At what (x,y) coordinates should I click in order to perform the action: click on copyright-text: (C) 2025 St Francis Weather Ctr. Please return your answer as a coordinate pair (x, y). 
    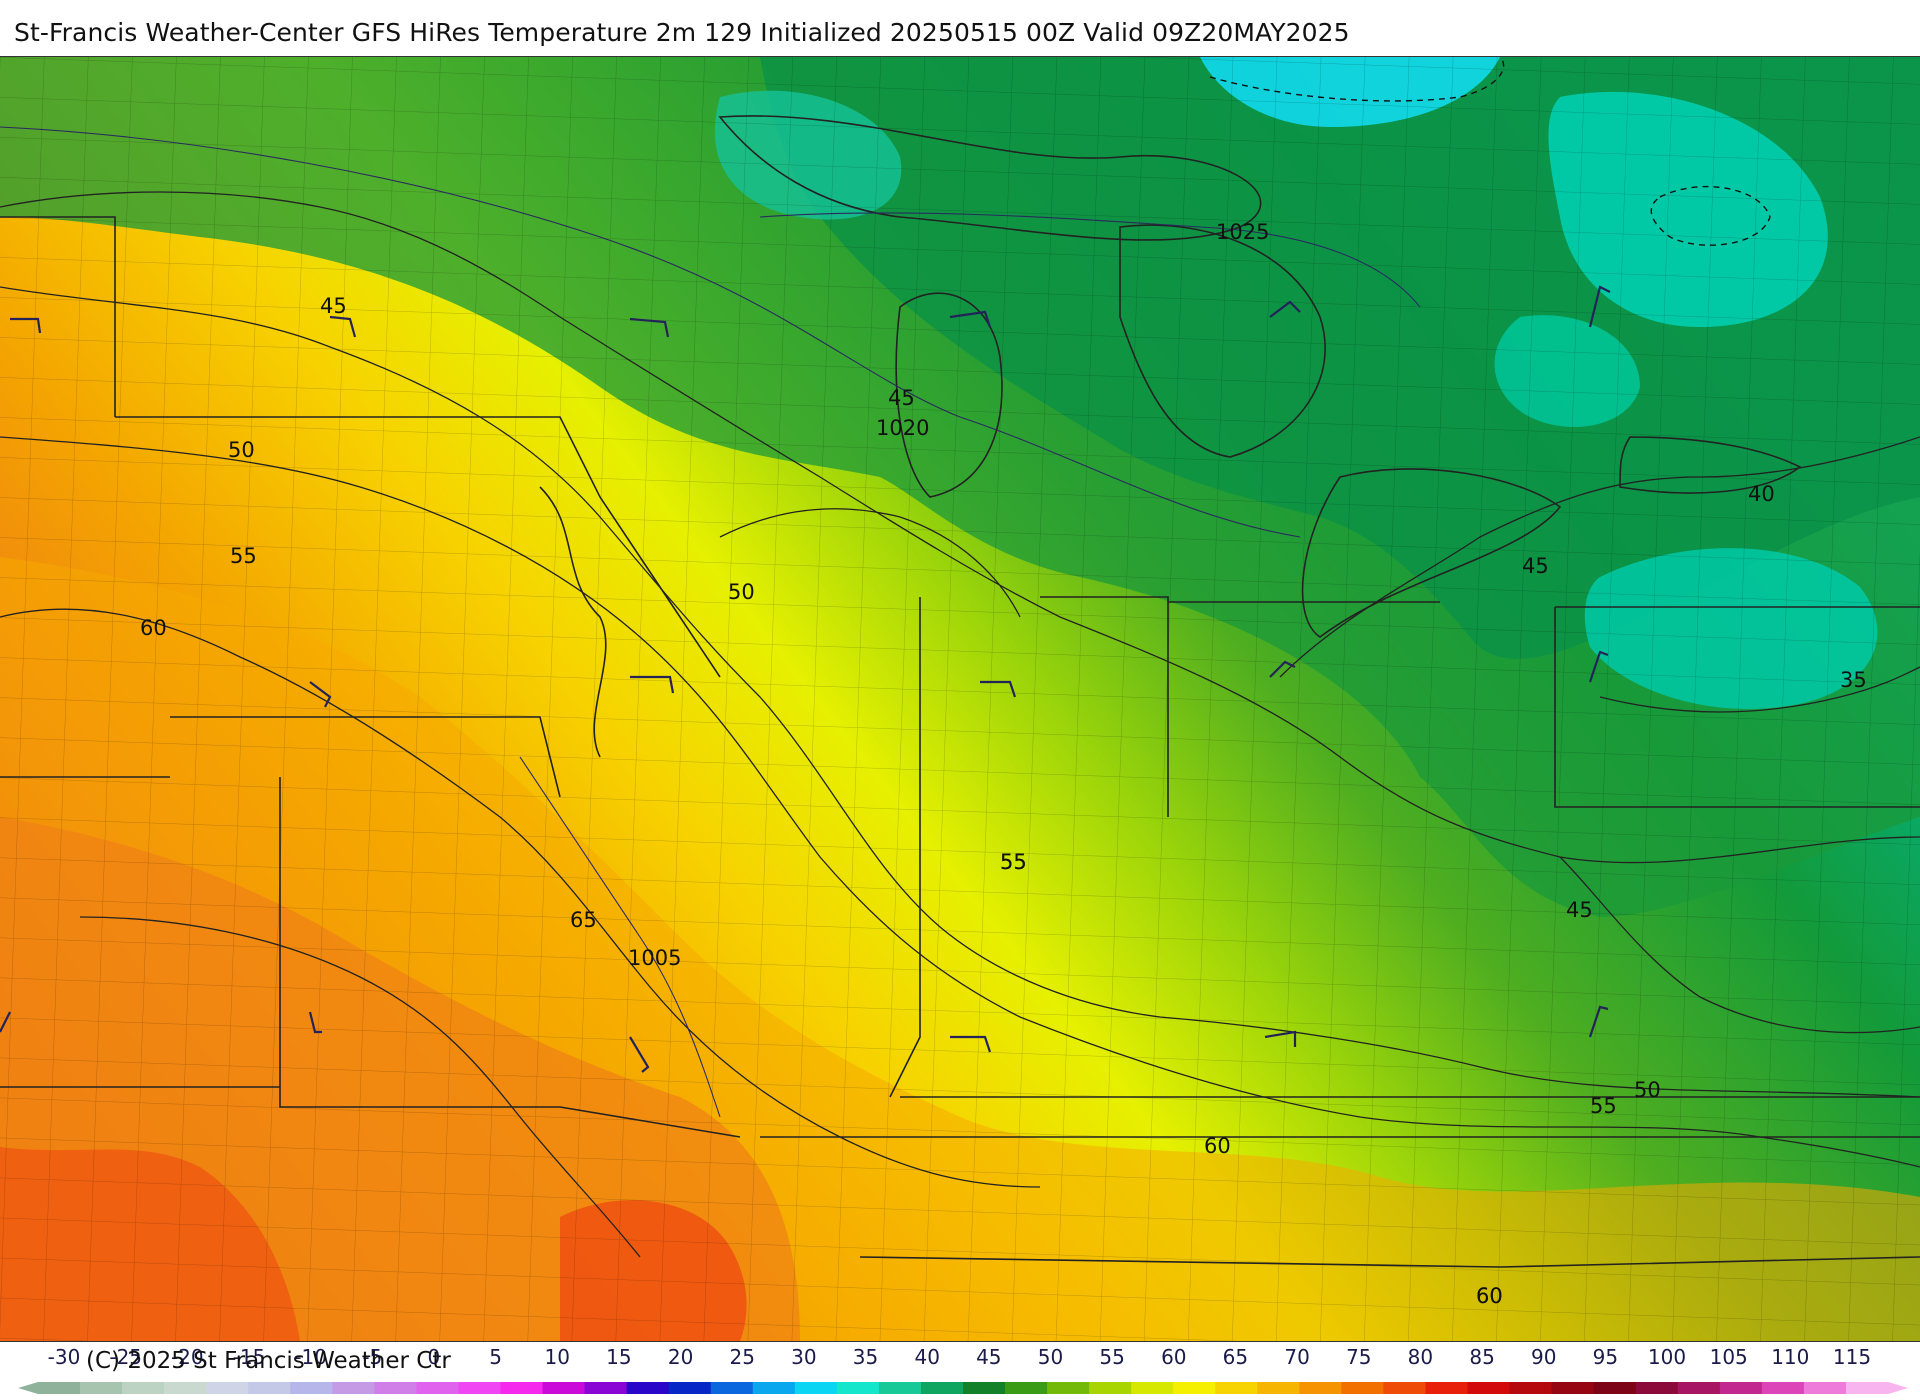
    Looking at the image, I should click on (268, 1361).